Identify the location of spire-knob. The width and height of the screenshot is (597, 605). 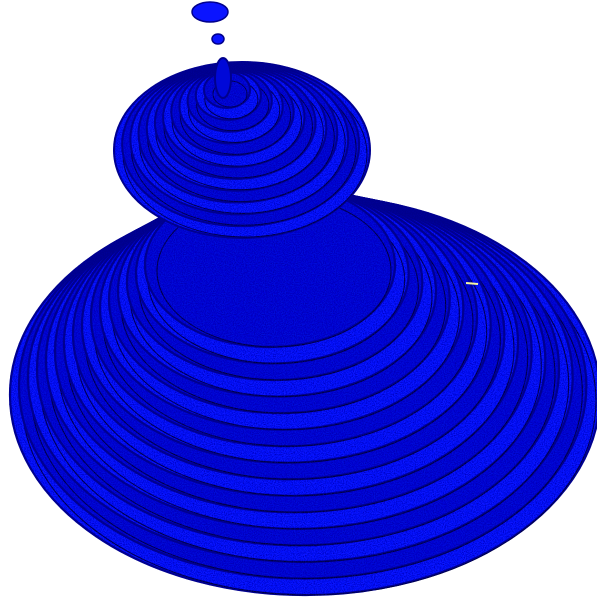
(218, 39).